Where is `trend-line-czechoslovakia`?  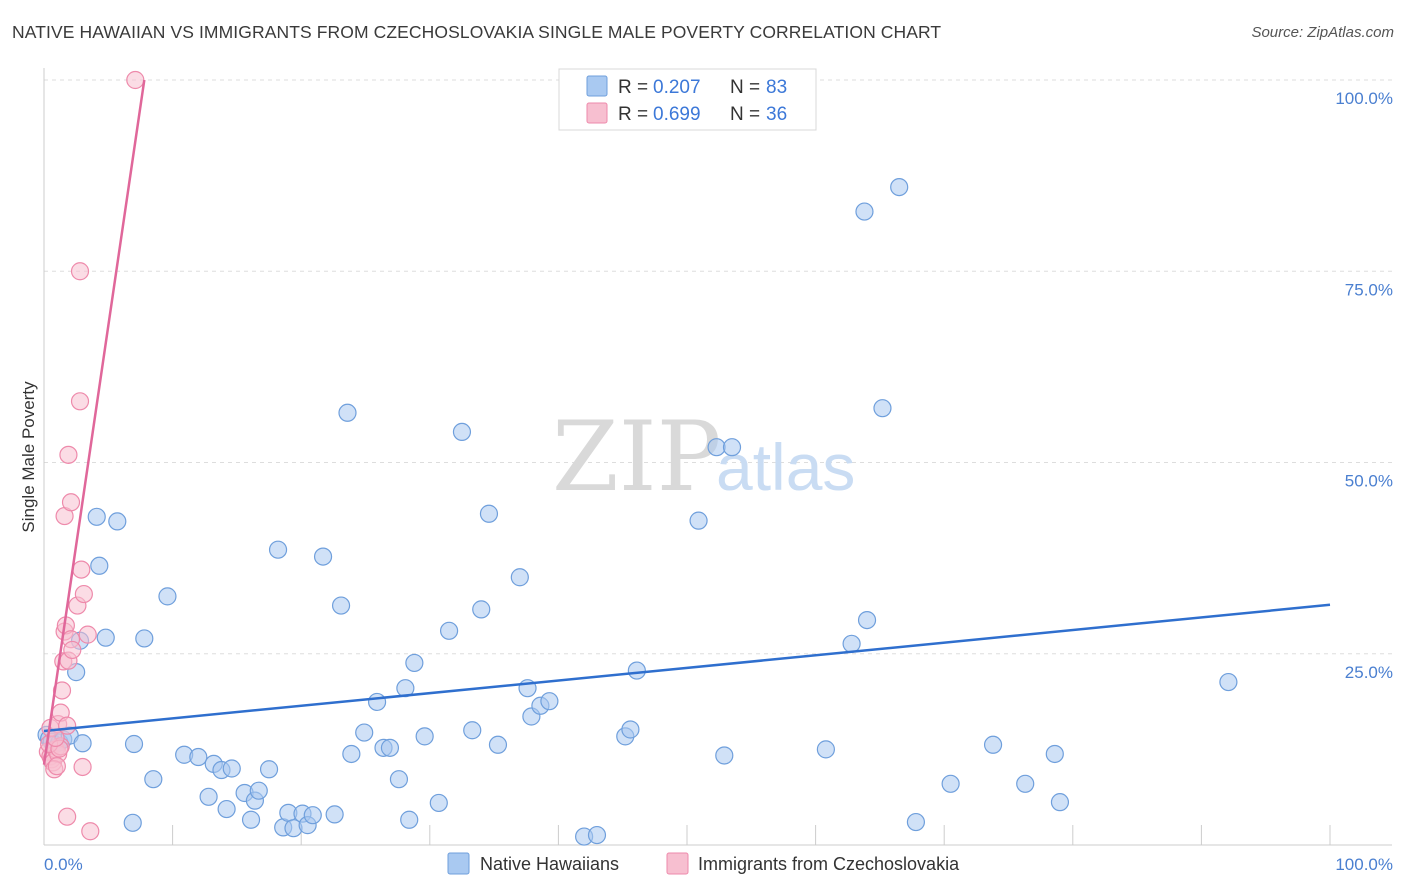 trend-line-czechoslovakia is located at coordinates (94, 422).